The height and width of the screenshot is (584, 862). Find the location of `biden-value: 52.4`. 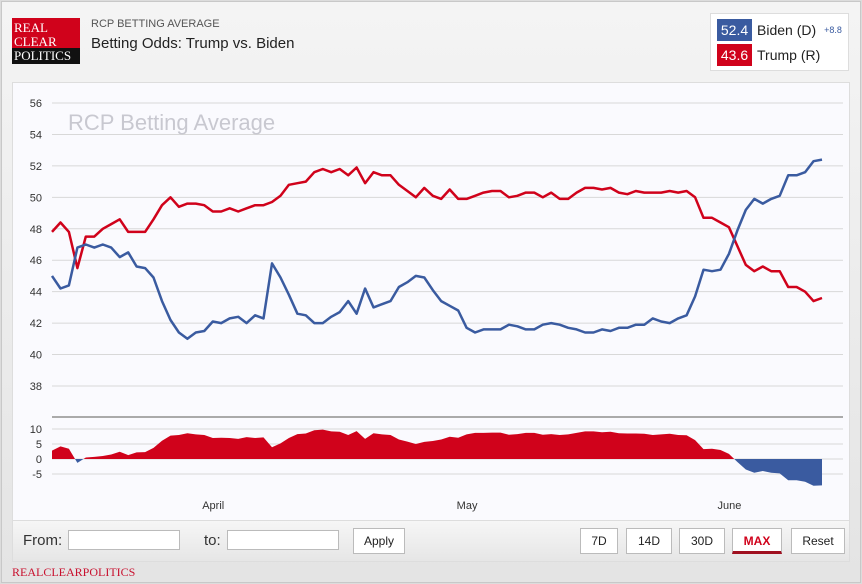

biden-value: 52.4 is located at coordinates (734, 30).